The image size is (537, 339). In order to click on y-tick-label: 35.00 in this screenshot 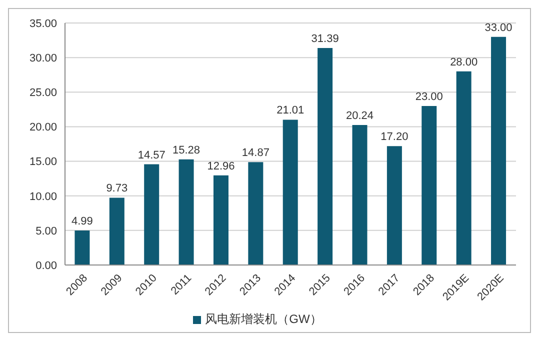, I will do `click(43, 24)`.